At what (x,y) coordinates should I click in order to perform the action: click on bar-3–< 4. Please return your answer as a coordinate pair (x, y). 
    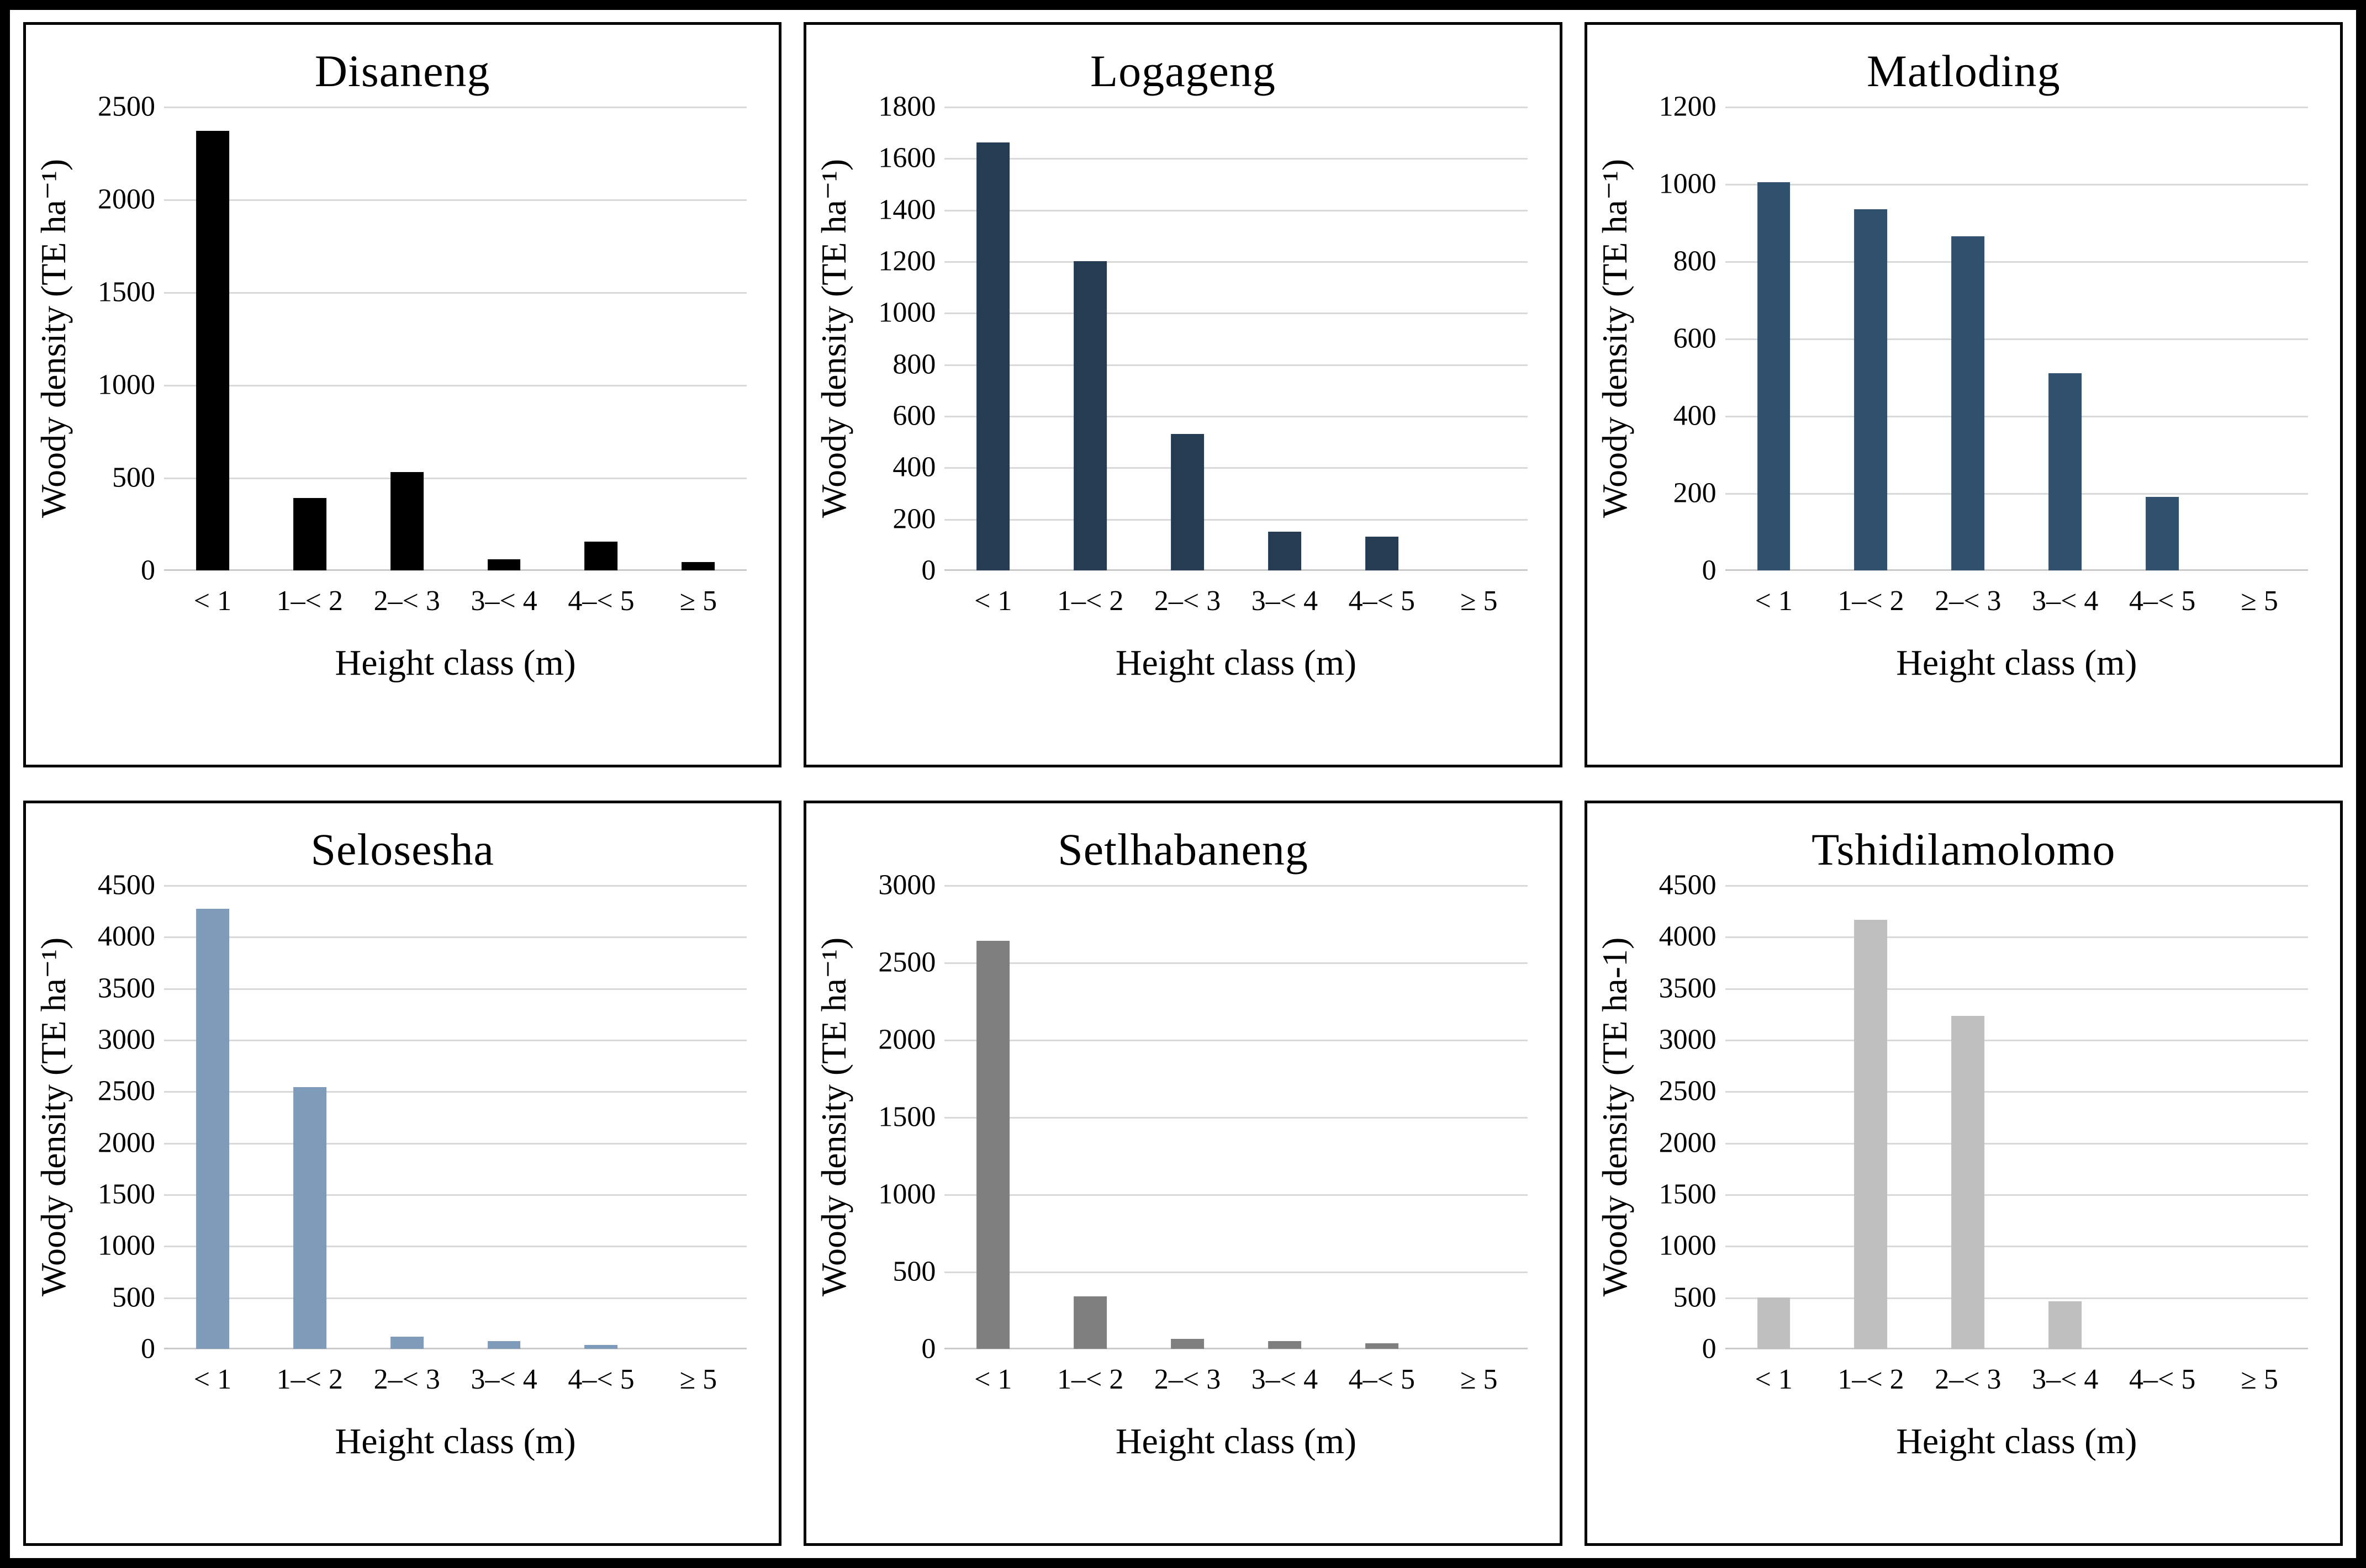
    Looking at the image, I should click on (1284, 1345).